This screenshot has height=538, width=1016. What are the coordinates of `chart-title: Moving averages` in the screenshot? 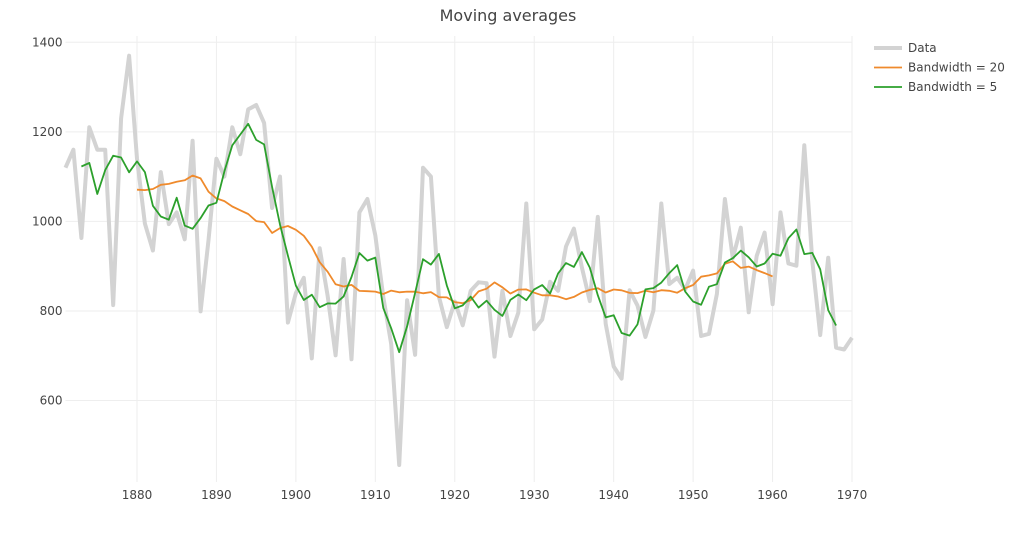 It's located at (508, 15).